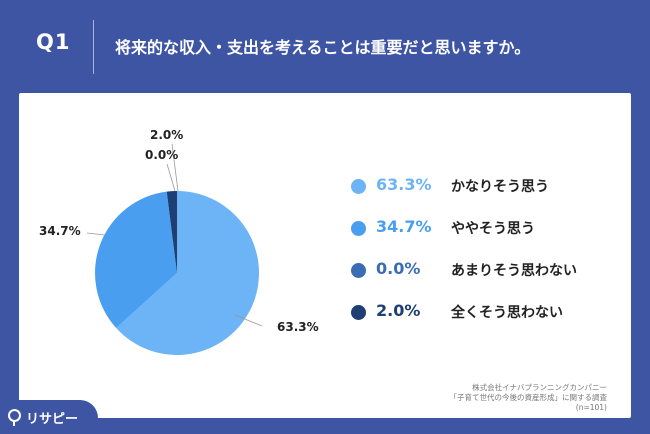 This screenshot has width=650, height=434. Describe the element at coordinates (404, 184) in the screenshot. I see `legend-value: 63.3%` at that location.